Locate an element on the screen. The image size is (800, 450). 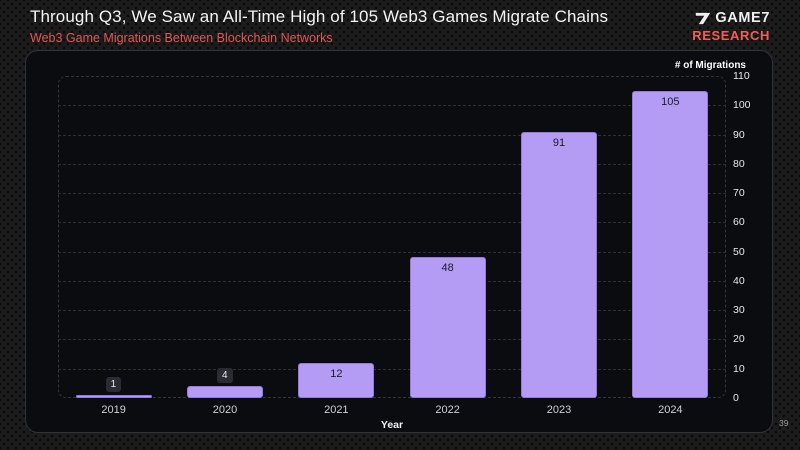
y-tick-label-40: 40 is located at coordinates (739, 280).